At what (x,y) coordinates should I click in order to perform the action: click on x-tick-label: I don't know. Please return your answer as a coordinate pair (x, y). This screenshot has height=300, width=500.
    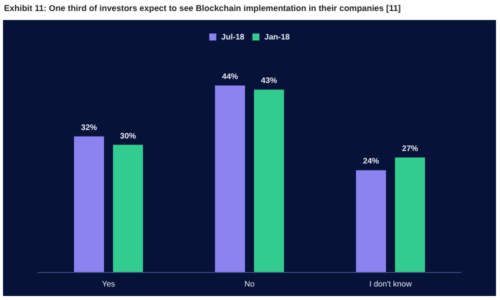
    Looking at the image, I should click on (390, 284).